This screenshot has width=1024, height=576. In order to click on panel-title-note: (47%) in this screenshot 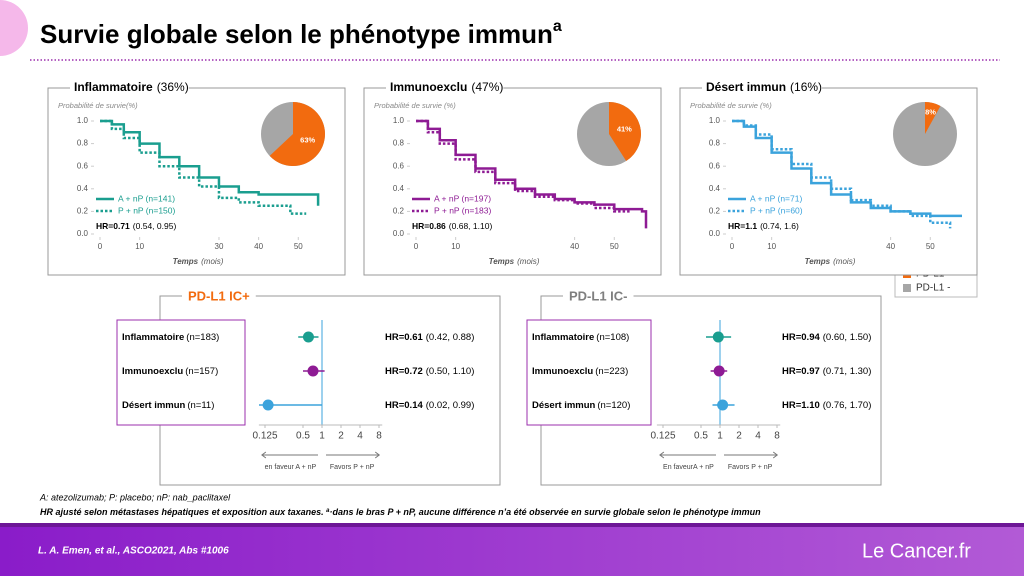, I will do `click(487, 87)`.